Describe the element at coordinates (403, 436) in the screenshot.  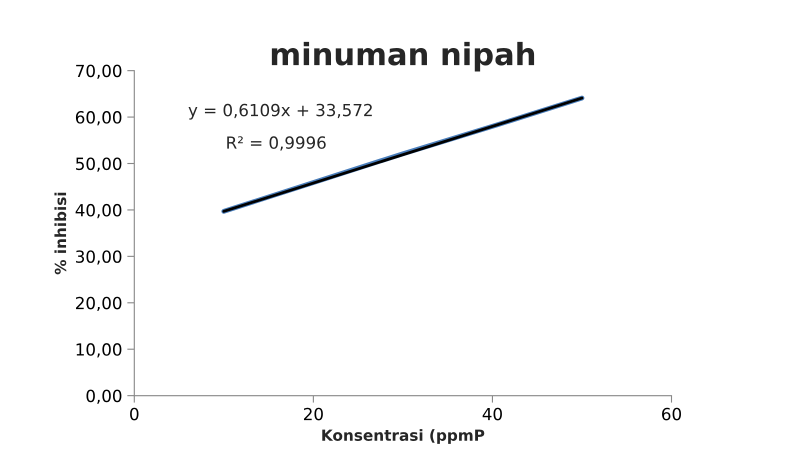
I see `x-axis-title: Konsentrasi (ppmP` at that location.